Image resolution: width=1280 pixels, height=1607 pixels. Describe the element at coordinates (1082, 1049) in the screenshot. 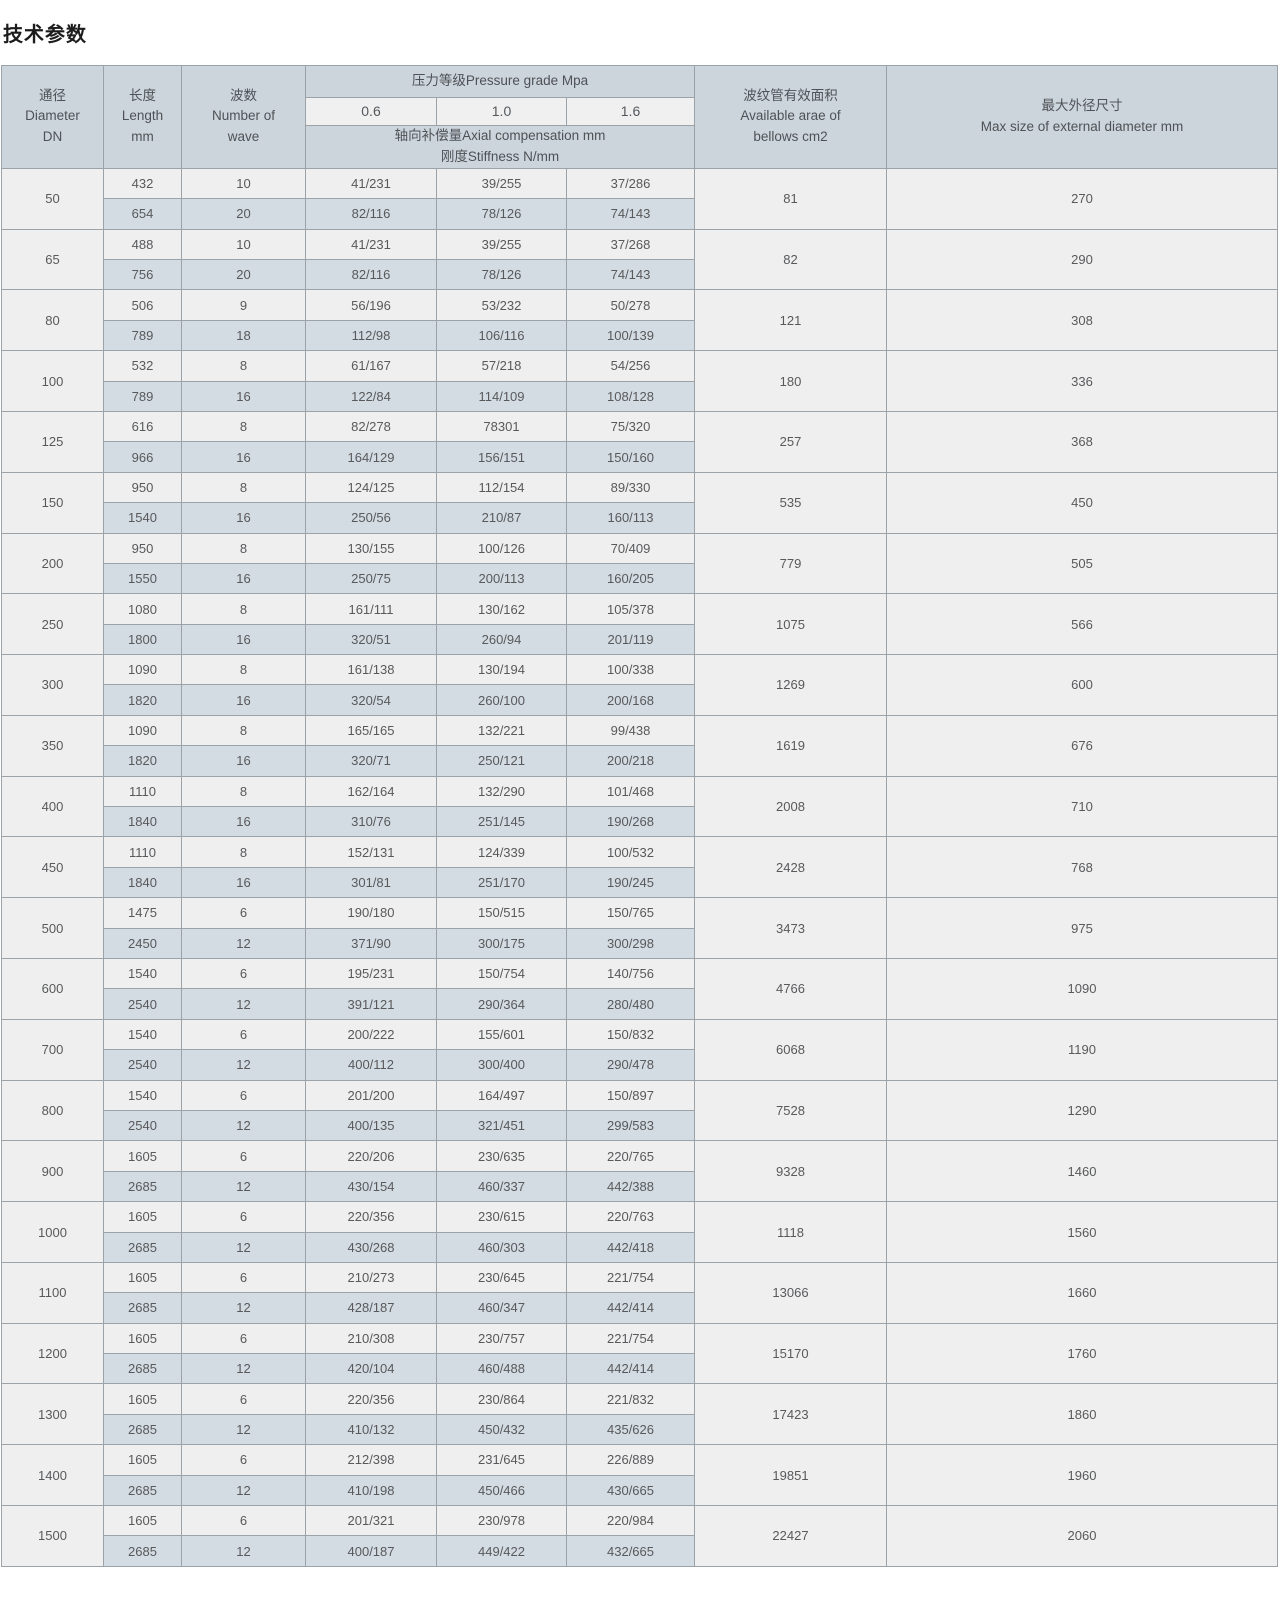

I see `max-diameter-cell: 1190` at that location.